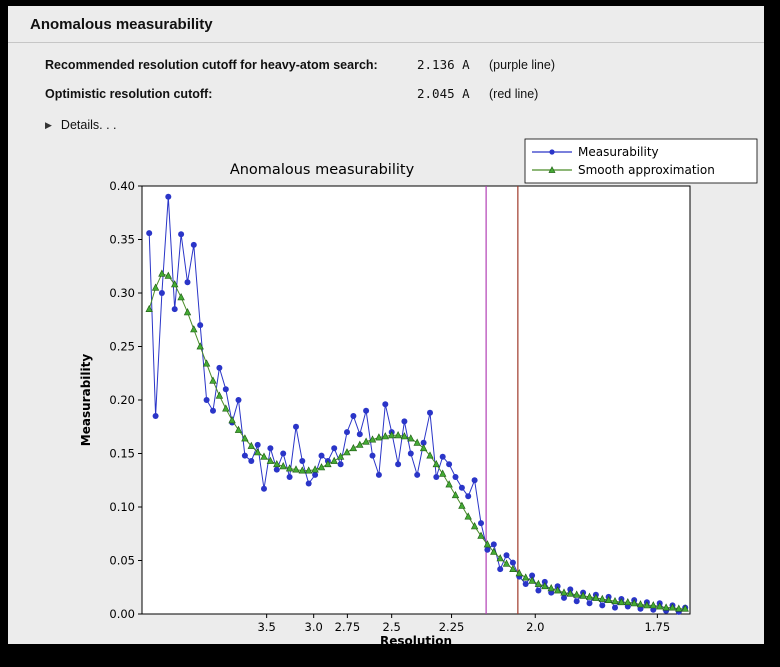 This screenshot has width=780, height=667. What do you see at coordinates (452, 627) in the screenshot?
I see `x-tick-label: 2.25` at bounding box center [452, 627].